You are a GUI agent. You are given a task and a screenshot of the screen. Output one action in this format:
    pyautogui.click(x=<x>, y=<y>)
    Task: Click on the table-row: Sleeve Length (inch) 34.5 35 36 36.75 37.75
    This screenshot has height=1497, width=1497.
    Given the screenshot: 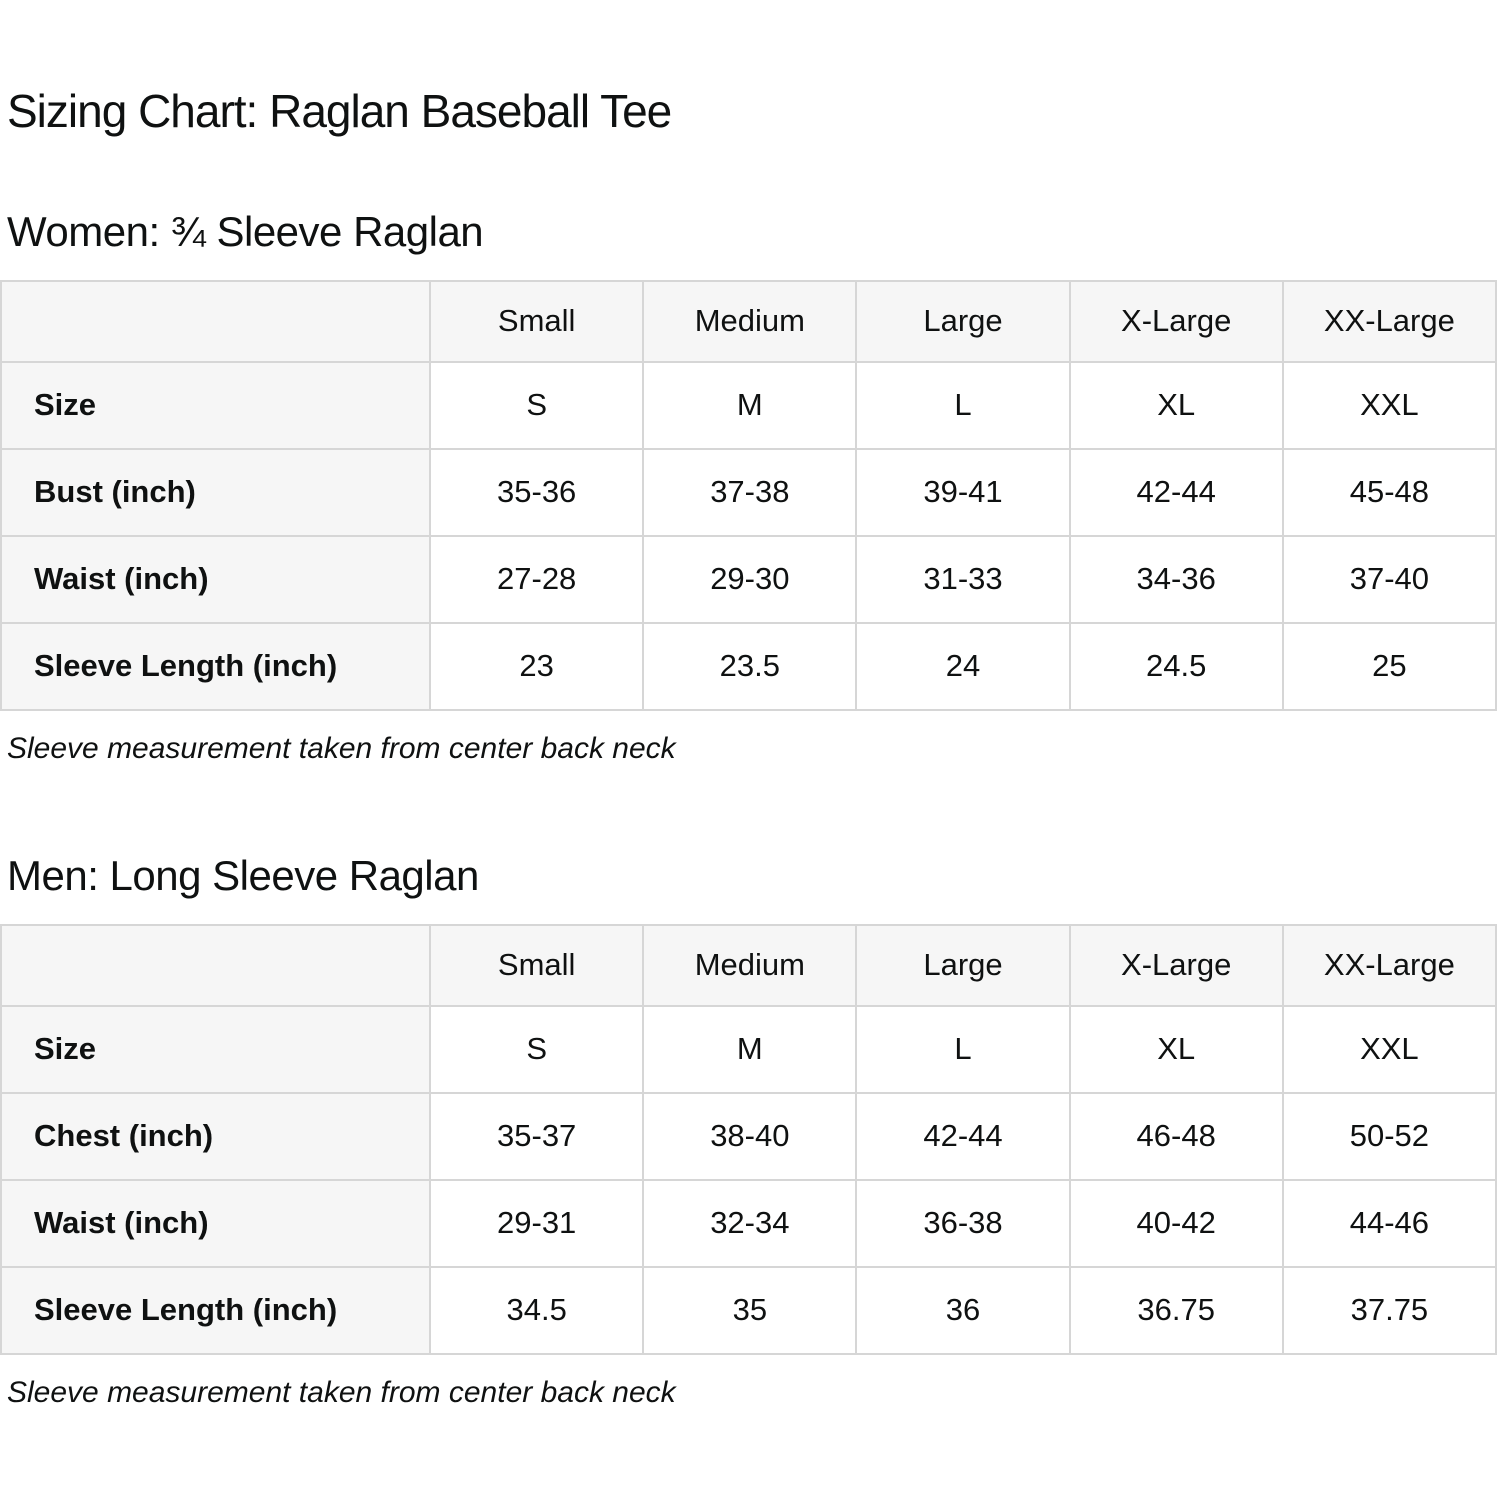 What is the action you would take?
    pyautogui.click(x=748, y=1310)
    